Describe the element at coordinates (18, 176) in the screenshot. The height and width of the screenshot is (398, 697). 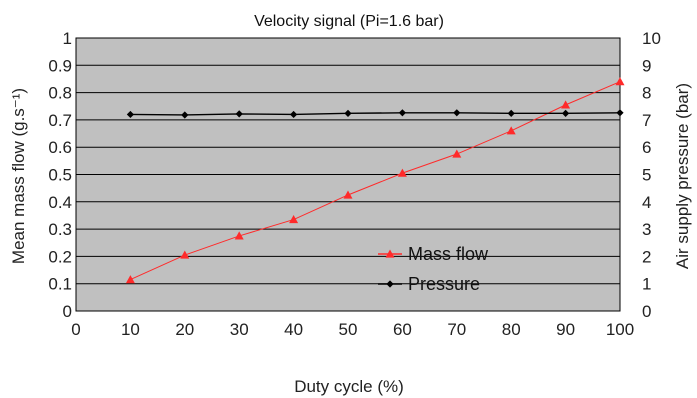
I see `left-y-axis-label: Mean mass flow (g.s⁻¹)` at that location.